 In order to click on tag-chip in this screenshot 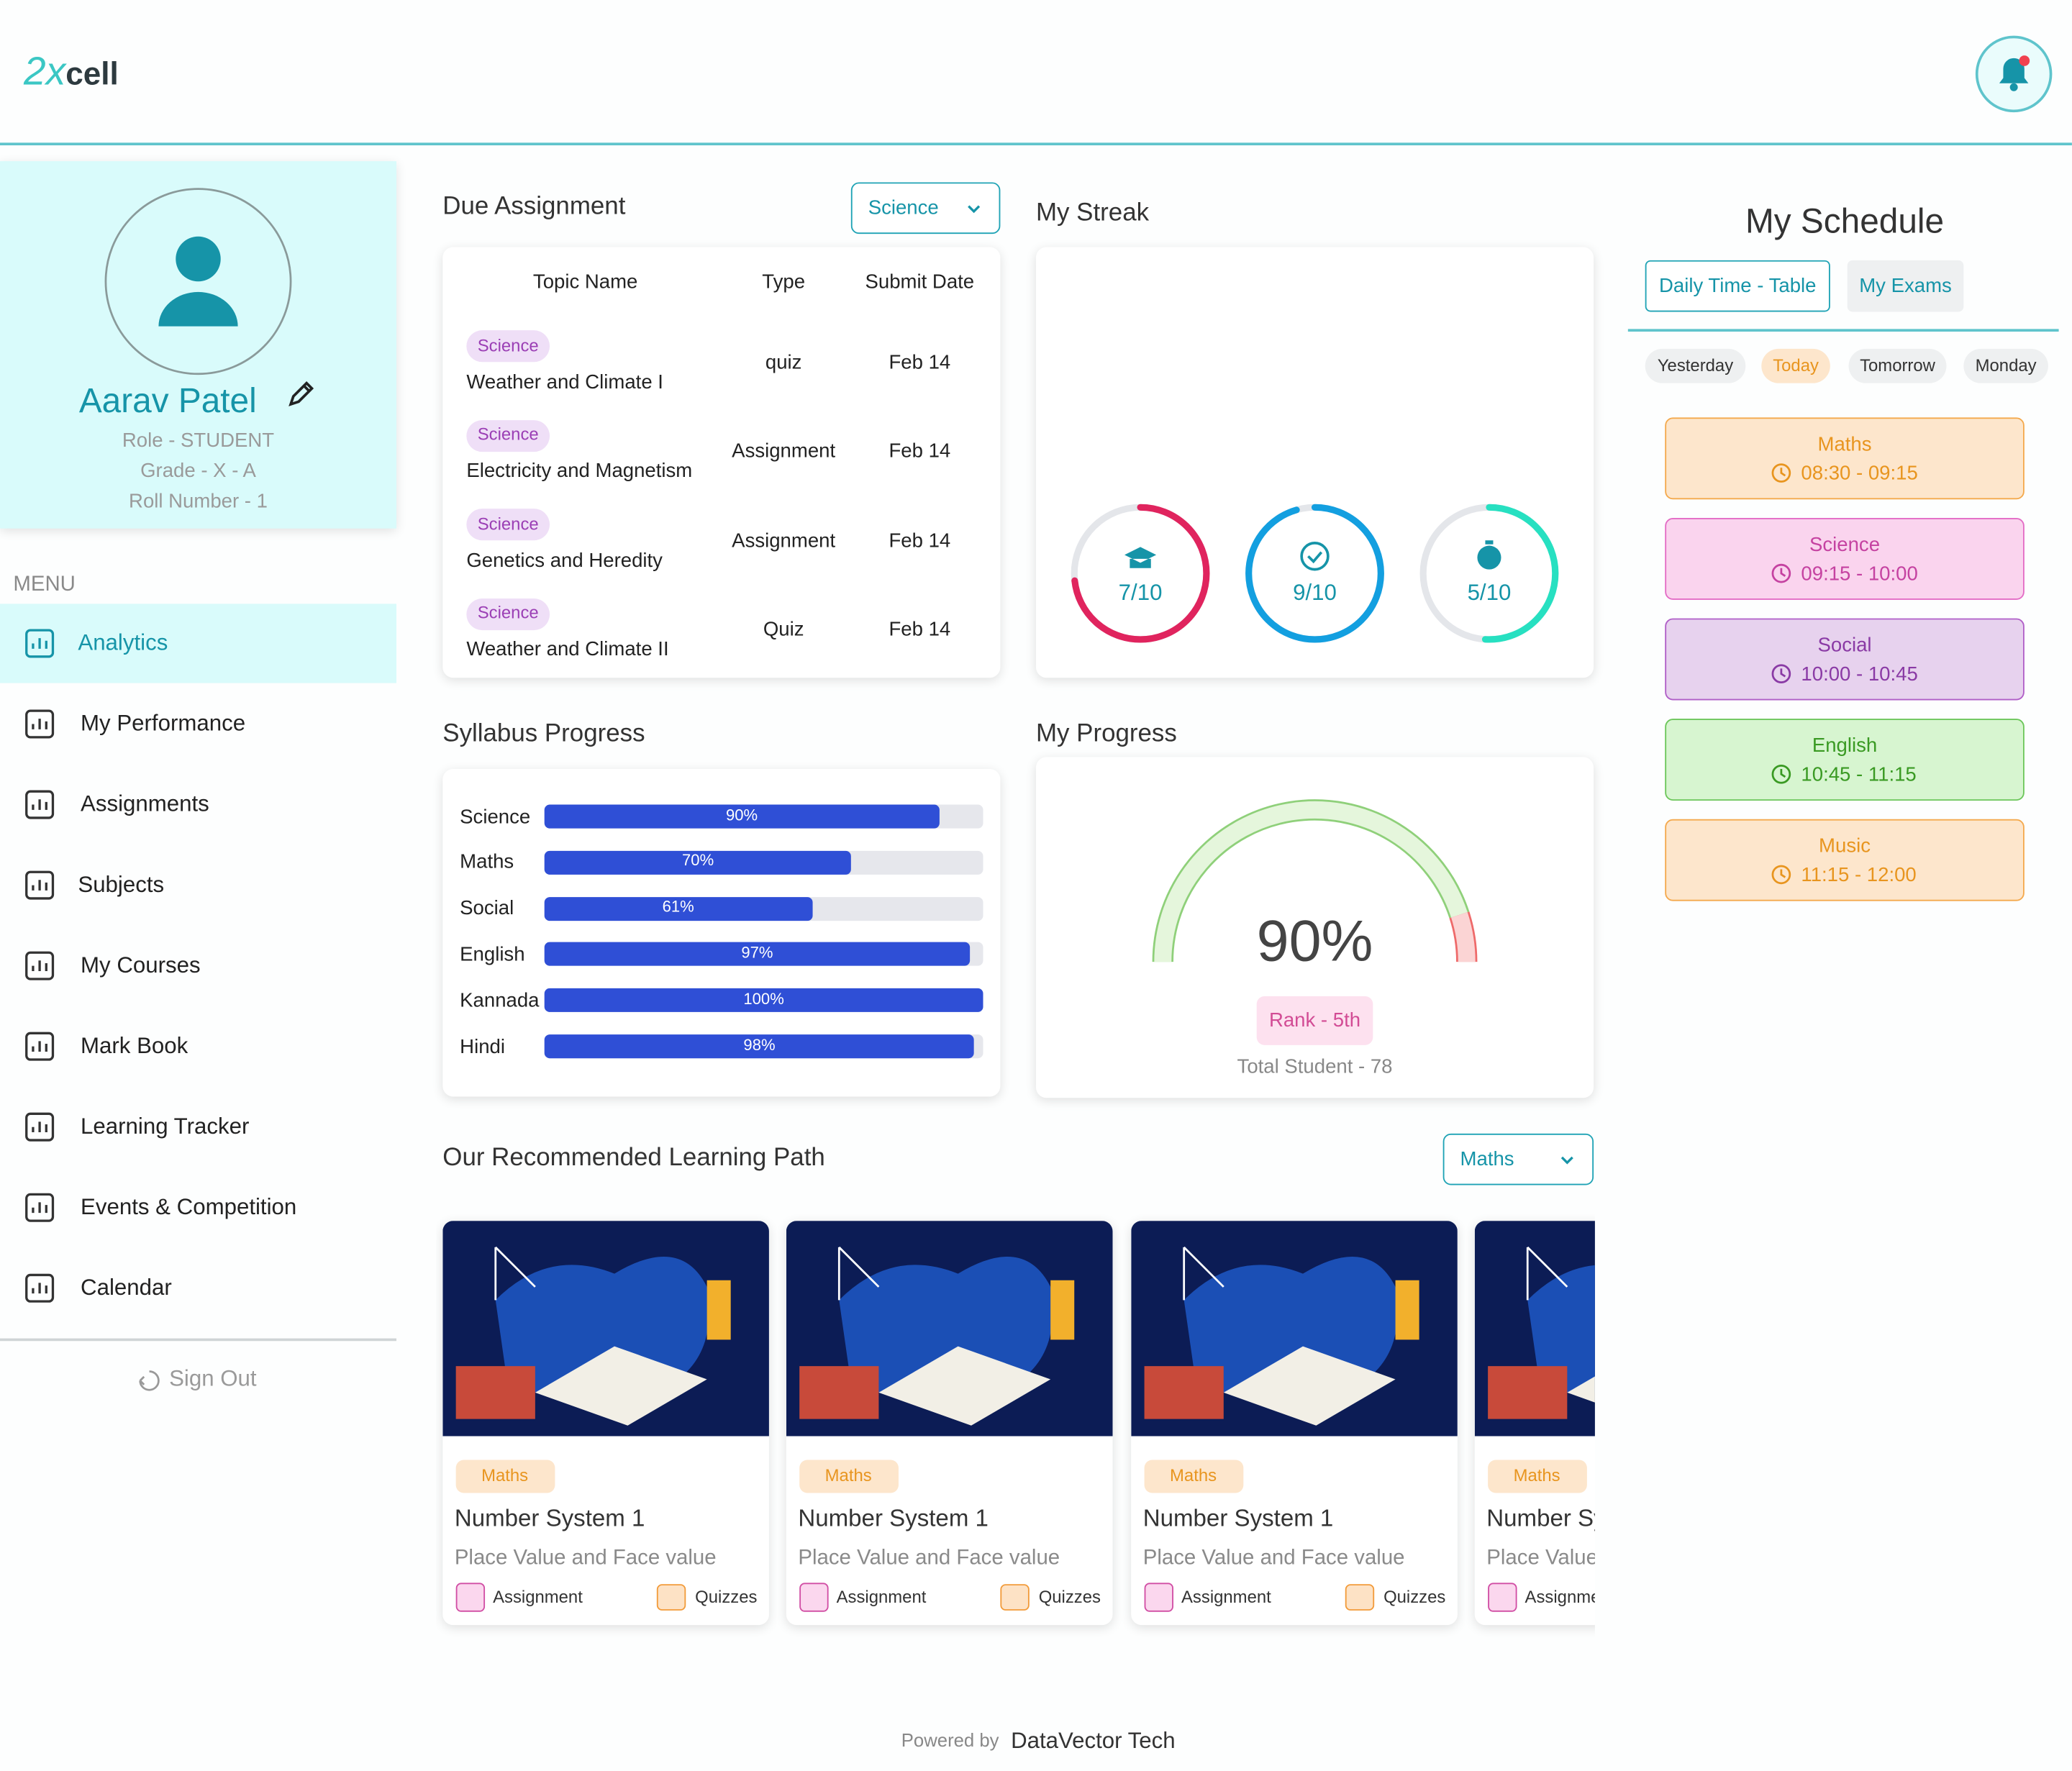, I will do `click(849, 1477)`.